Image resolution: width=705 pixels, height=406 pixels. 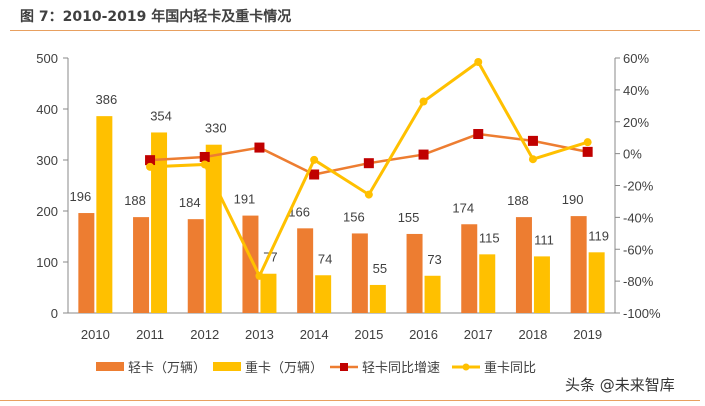 I want to click on data-label-heavy-truck: 330, so click(x=216, y=128).